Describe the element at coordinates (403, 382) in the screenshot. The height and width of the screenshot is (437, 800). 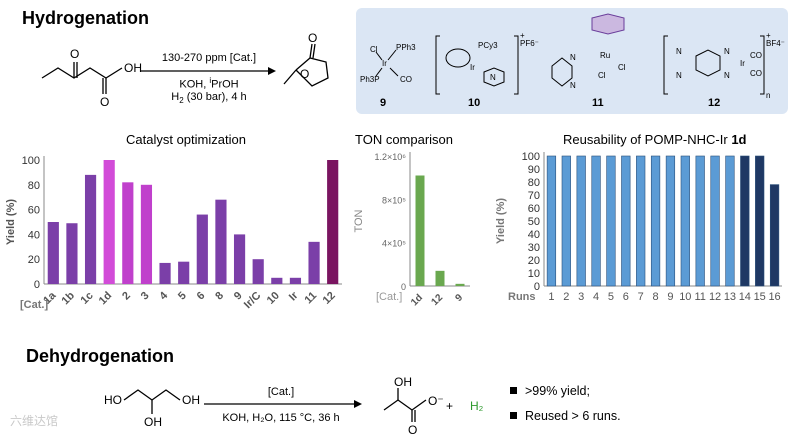
I see `lactate-oh: OH` at that location.